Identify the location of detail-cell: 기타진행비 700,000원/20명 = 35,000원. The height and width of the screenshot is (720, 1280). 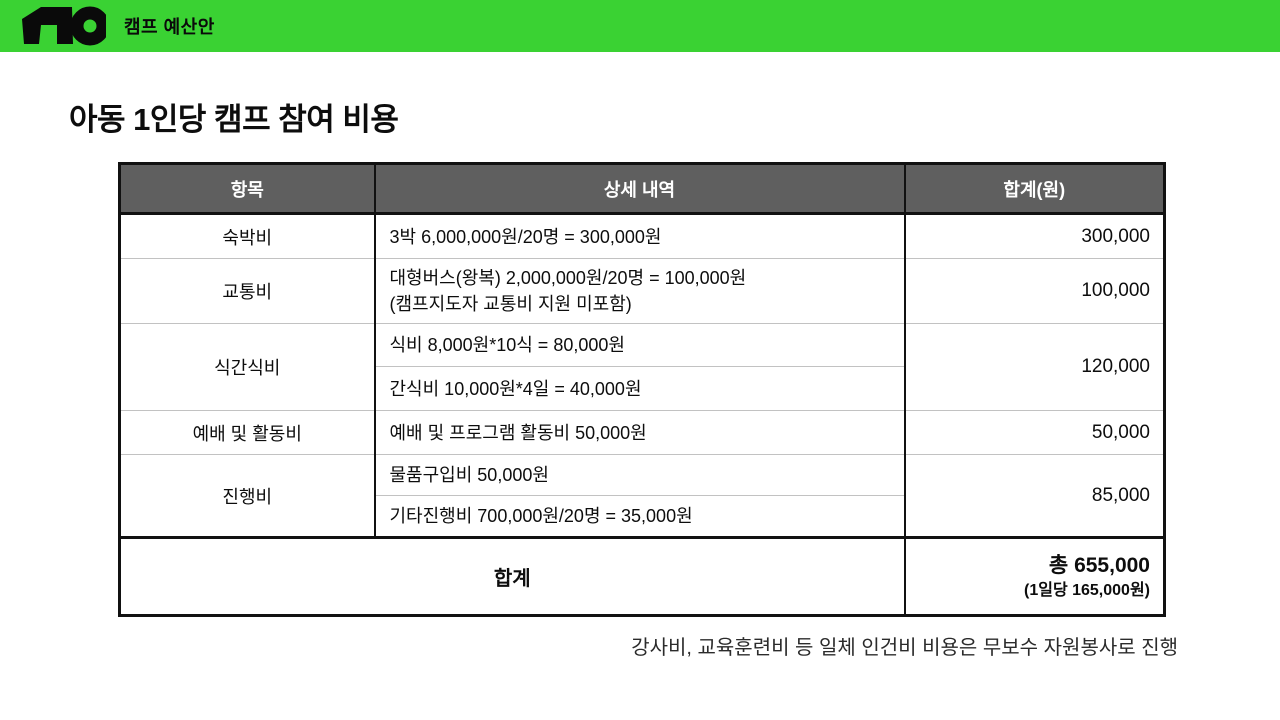
(639, 516).